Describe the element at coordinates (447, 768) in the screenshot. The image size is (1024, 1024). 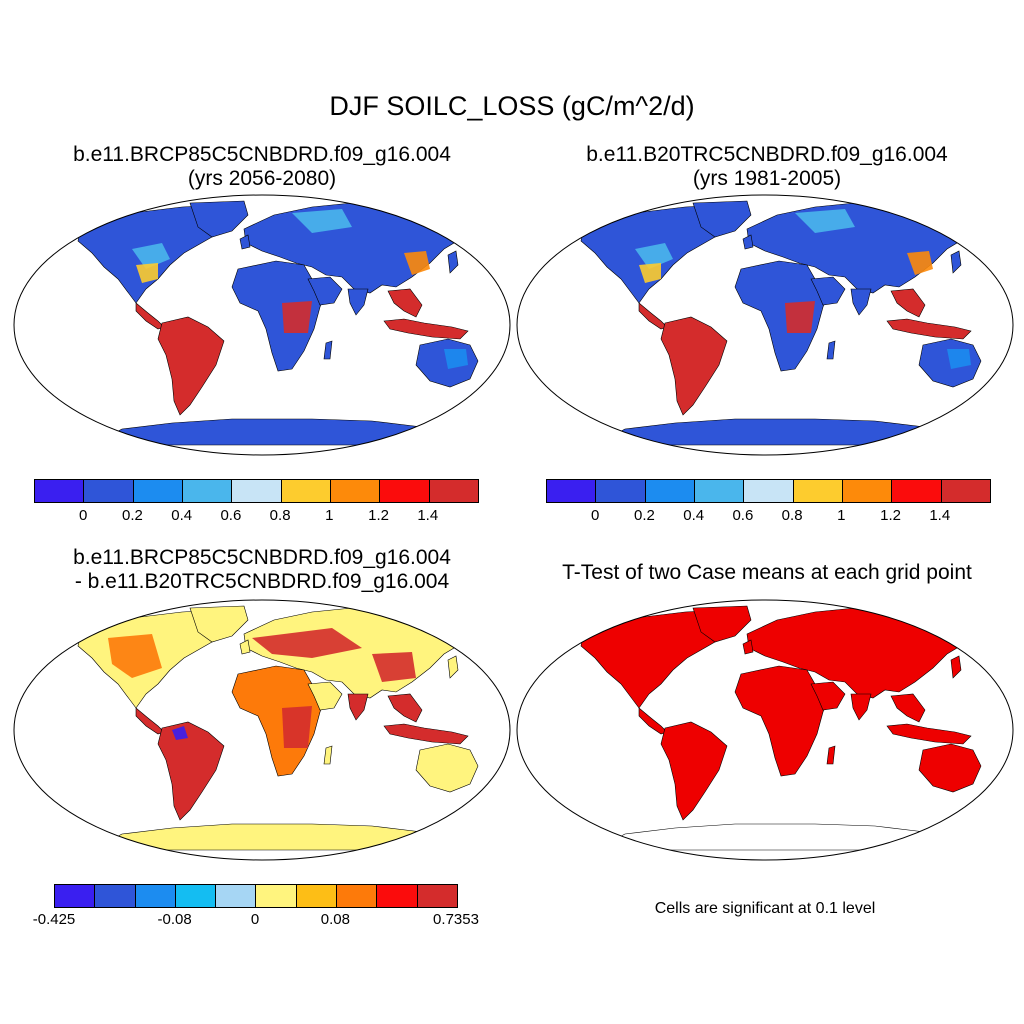
I see `continent-australia` at that location.